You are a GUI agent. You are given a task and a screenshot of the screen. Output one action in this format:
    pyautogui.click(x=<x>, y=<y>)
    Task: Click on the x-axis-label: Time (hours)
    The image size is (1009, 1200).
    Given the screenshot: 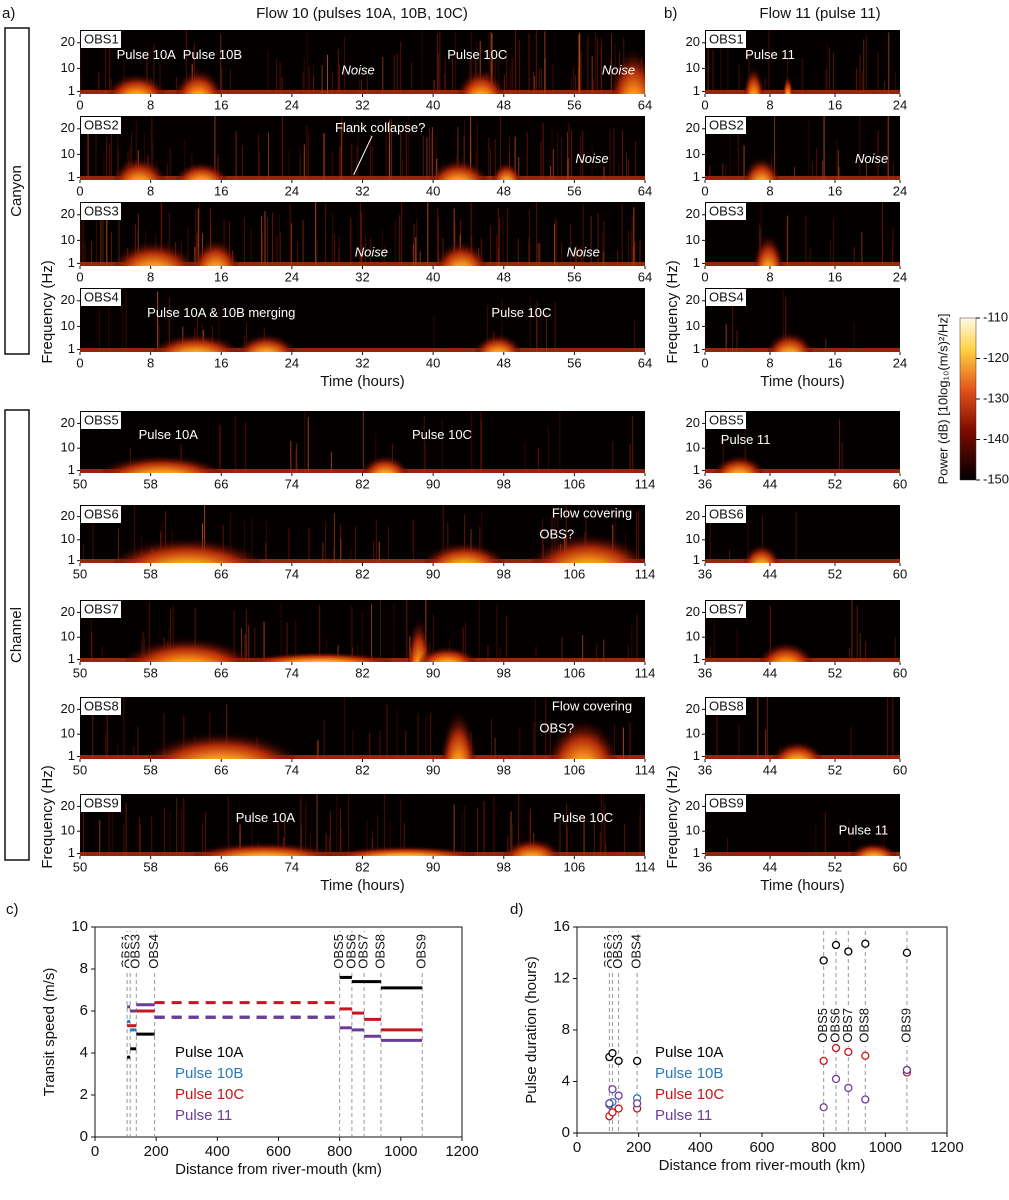 What is the action you would take?
    pyautogui.click(x=802, y=885)
    